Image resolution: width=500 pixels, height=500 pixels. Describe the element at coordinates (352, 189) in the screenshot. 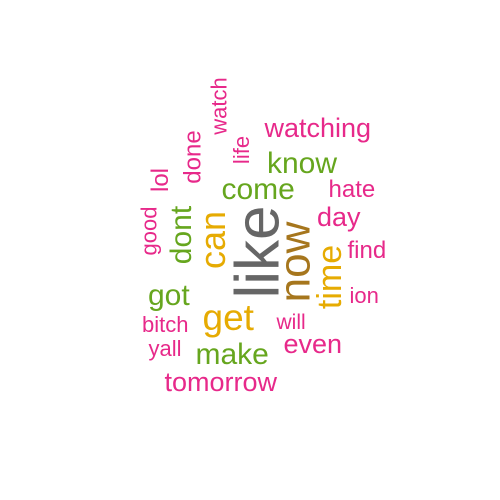

I see `word-hate: hate` at that location.